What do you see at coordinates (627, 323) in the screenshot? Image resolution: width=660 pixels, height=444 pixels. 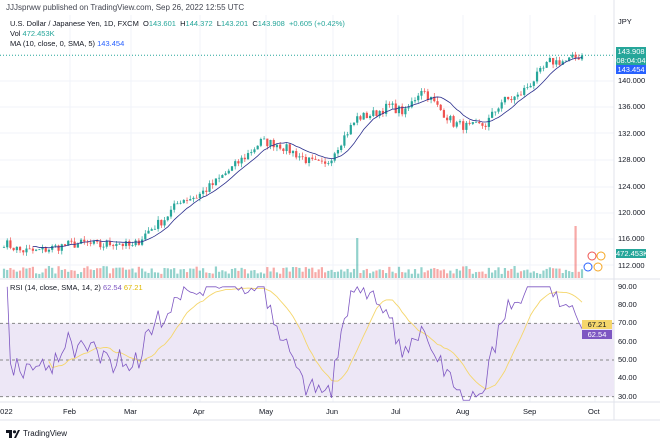 I see `rsi-tick: 70.00` at bounding box center [627, 323].